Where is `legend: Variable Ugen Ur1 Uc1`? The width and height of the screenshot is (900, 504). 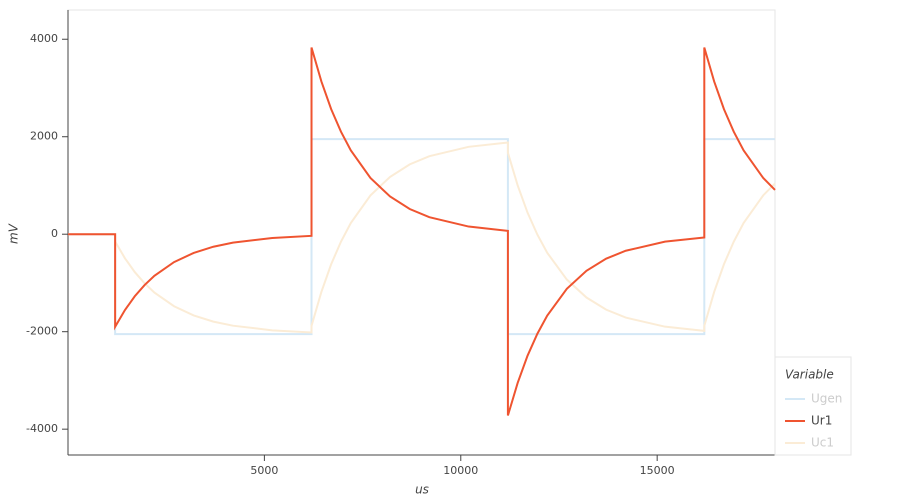 legend: Variable Ugen Ur1 Uc1 is located at coordinates (813, 406).